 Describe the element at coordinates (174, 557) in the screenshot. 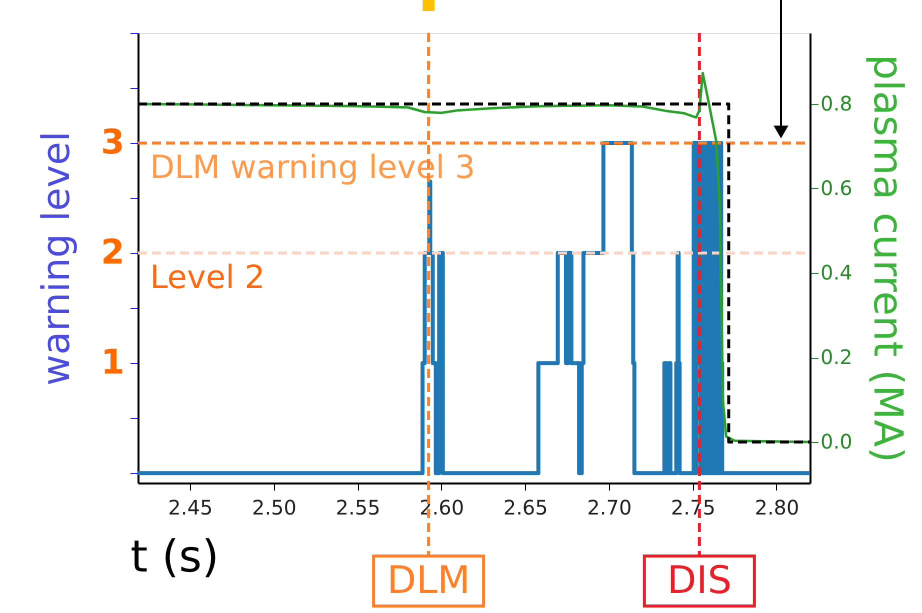

I see `x-axis-title: t (s)` at that location.